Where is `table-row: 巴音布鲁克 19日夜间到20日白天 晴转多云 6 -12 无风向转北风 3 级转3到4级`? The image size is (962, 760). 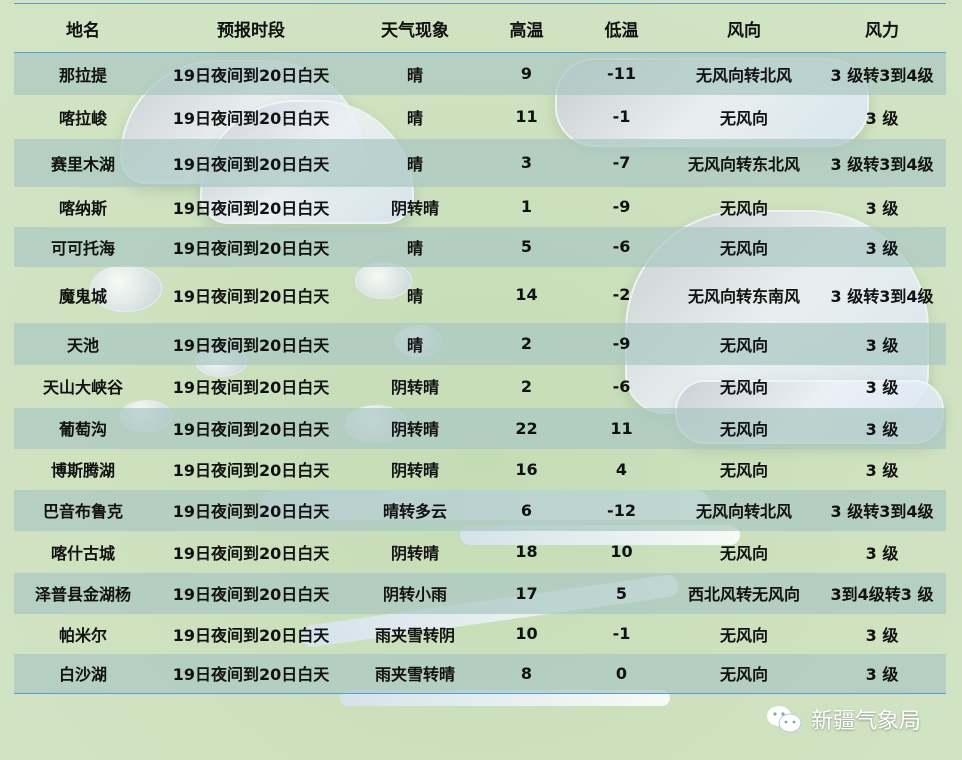
table-row: 巴音布鲁克 19日夜间到20日白天 晴转多云 6 -12 无风向转北风 3 级转3到4级 is located at coordinates (480, 510).